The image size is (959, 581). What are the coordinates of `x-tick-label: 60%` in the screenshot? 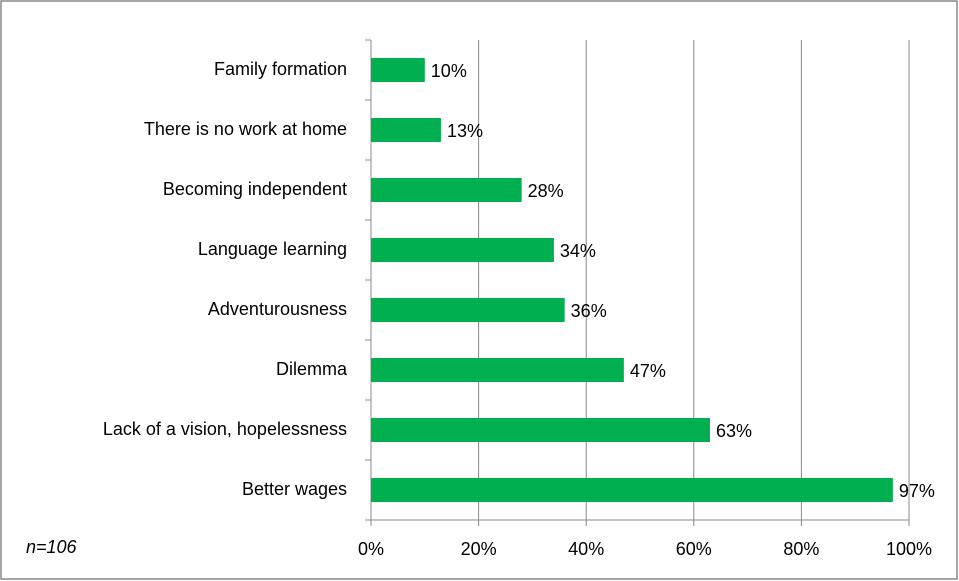 It's located at (694, 549).